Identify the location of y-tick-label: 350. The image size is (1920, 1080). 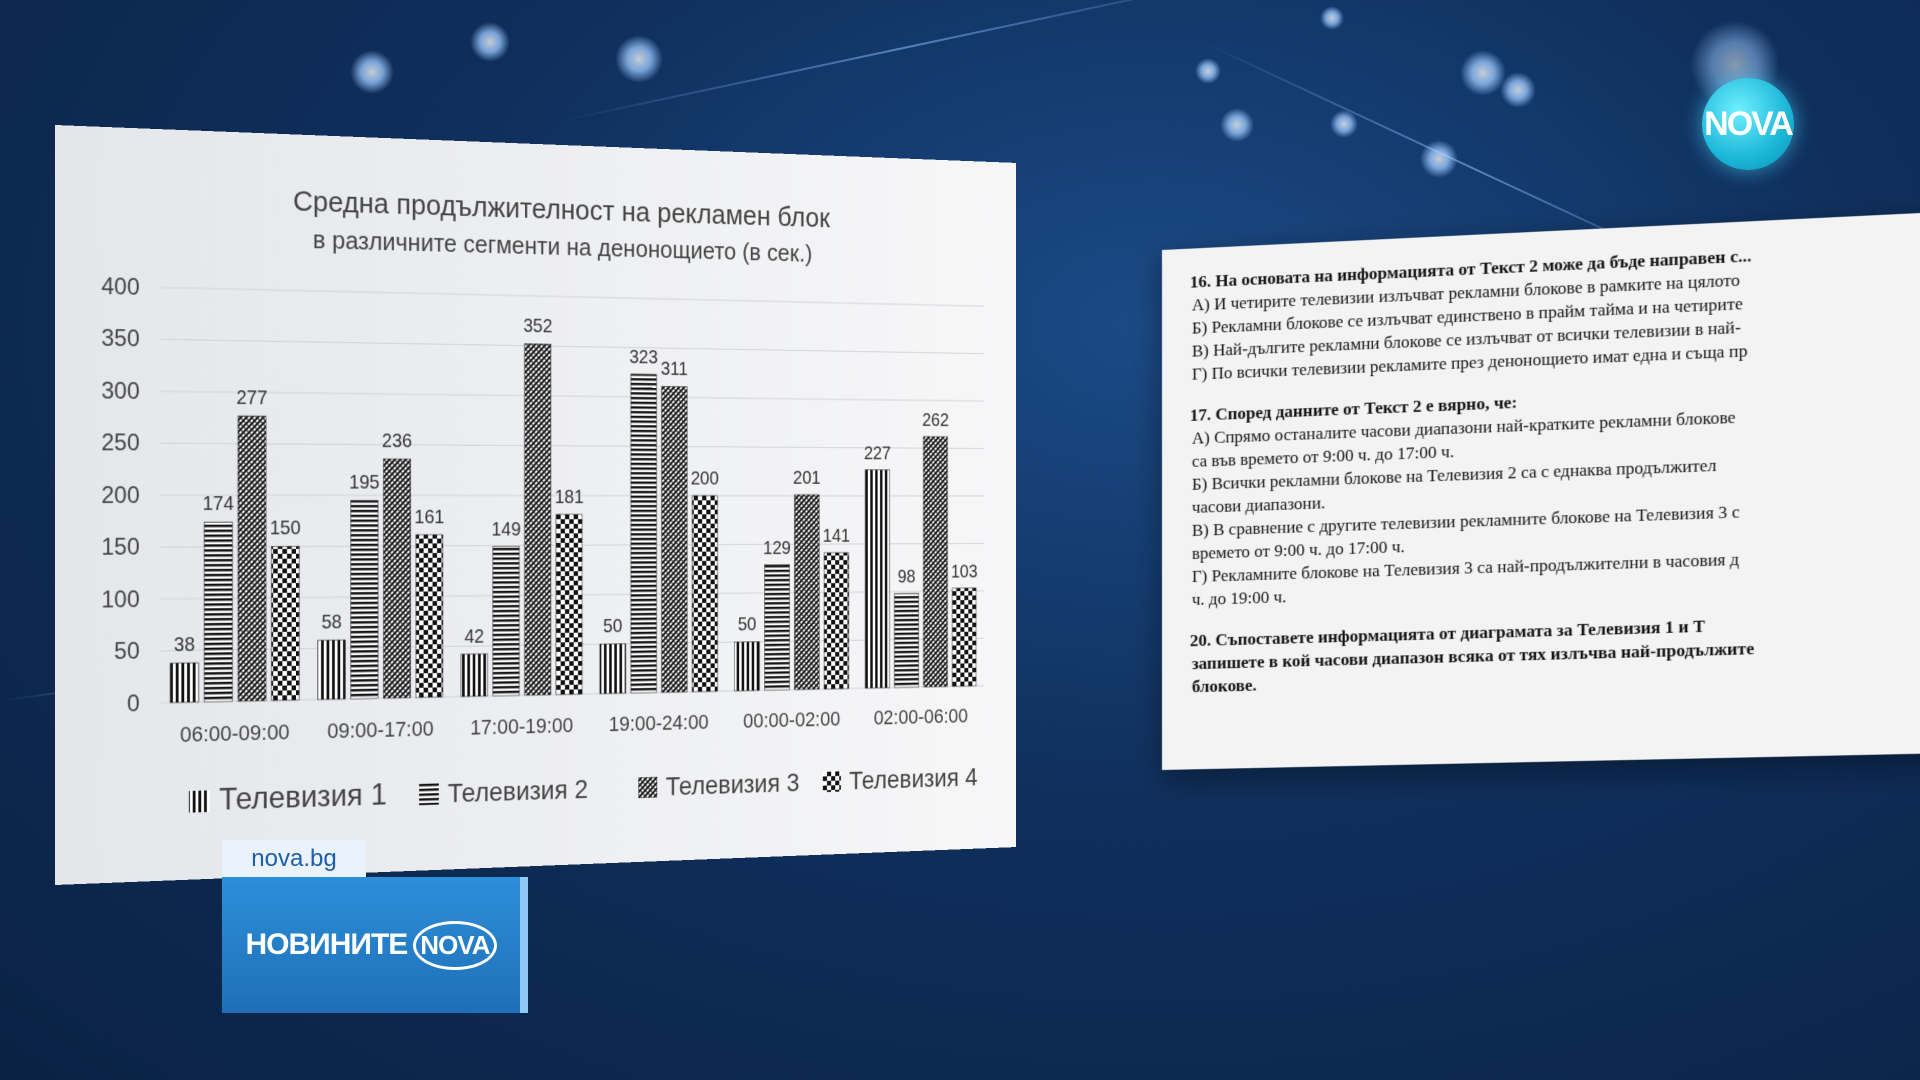
(120, 339).